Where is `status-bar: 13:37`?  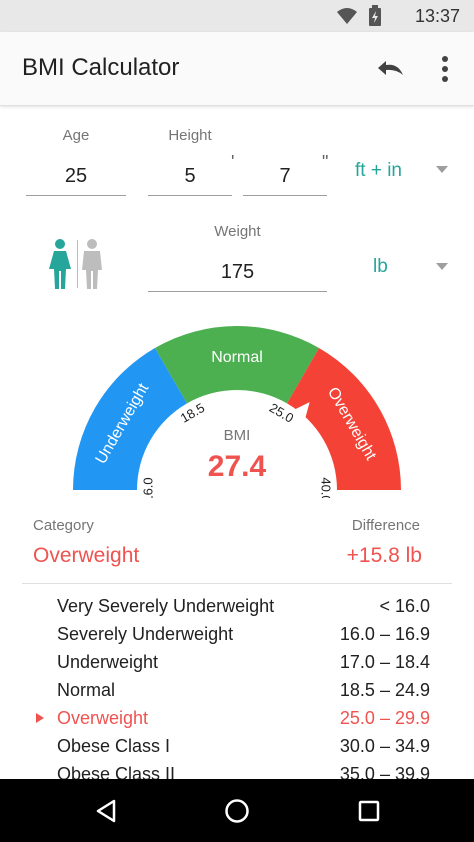 status-bar: 13:37 is located at coordinates (237, 16).